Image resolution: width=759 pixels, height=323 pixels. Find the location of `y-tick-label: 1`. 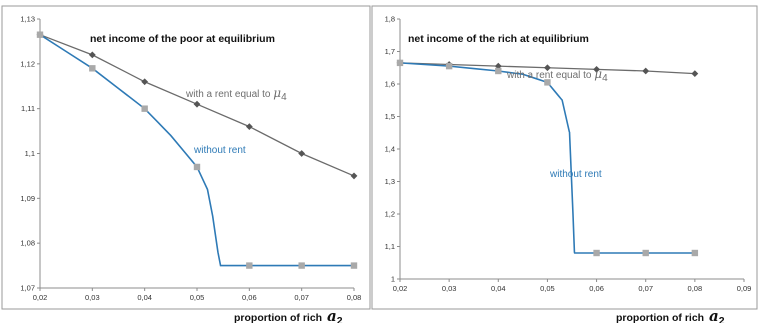

y-tick-label: 1 is located at coordinates (393, 279).